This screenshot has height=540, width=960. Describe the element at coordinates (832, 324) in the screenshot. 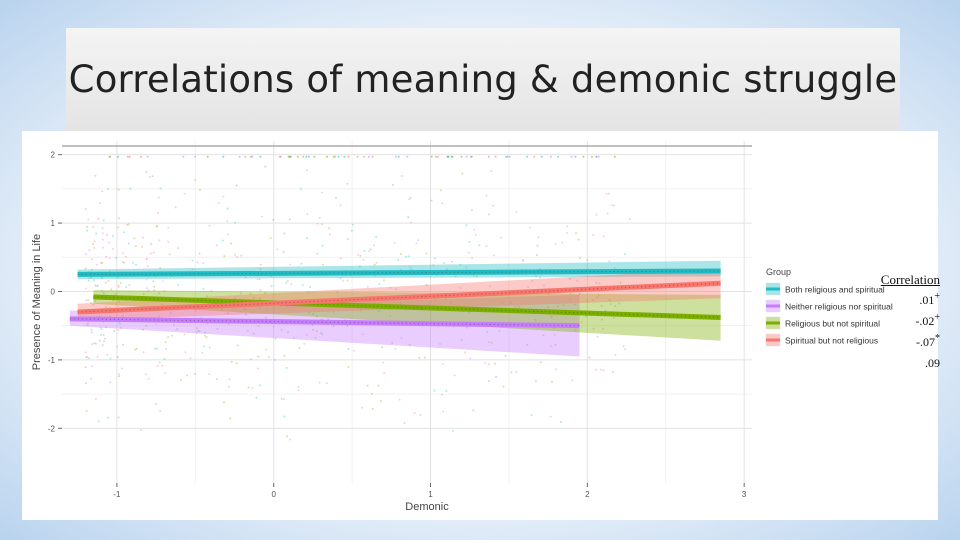

I see `legend-label: Religious but not spiritual` at that location.